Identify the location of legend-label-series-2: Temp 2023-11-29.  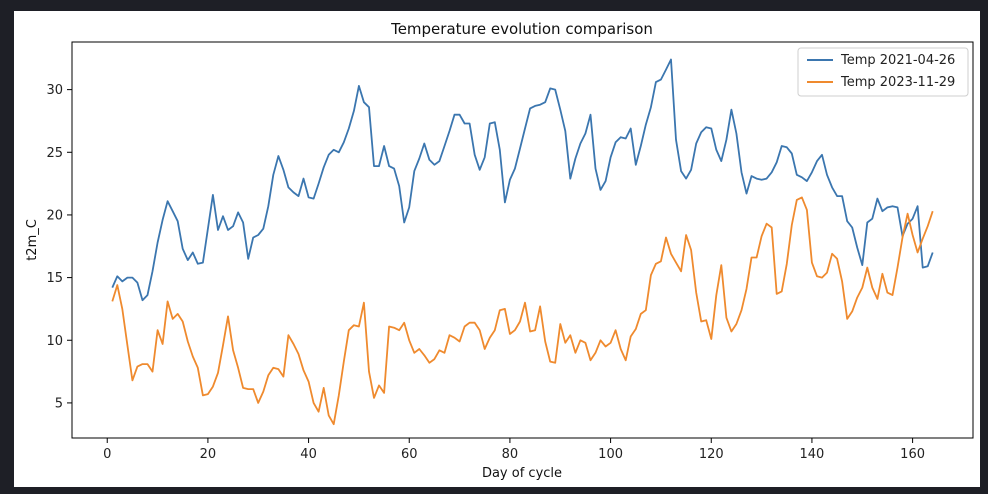
(897, 82).